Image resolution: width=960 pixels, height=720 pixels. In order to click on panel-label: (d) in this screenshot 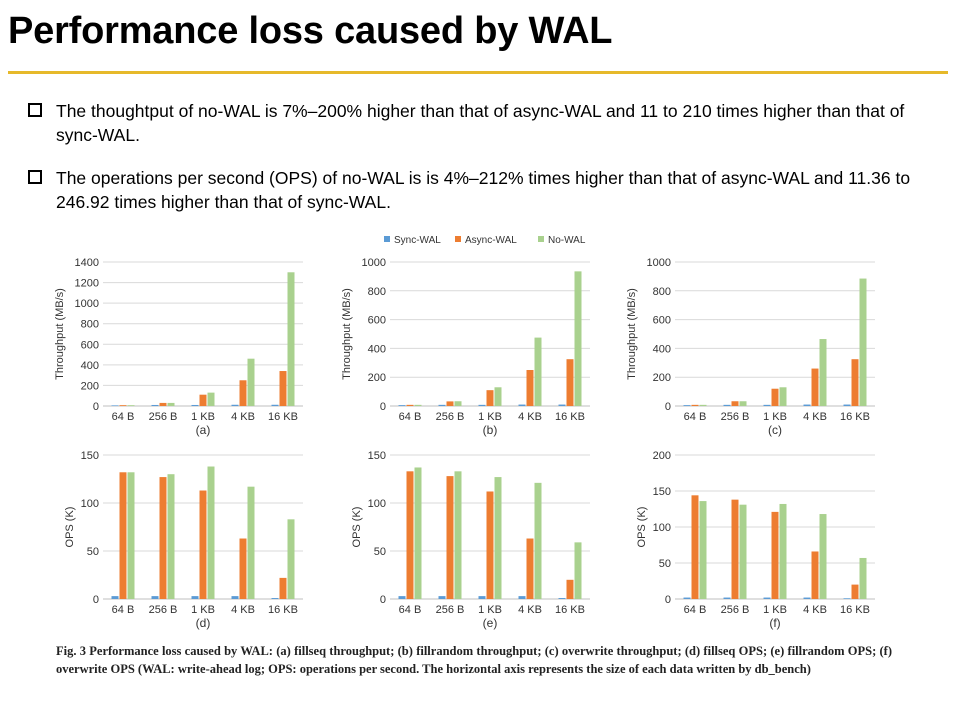, I will do `click(203, 623)`.